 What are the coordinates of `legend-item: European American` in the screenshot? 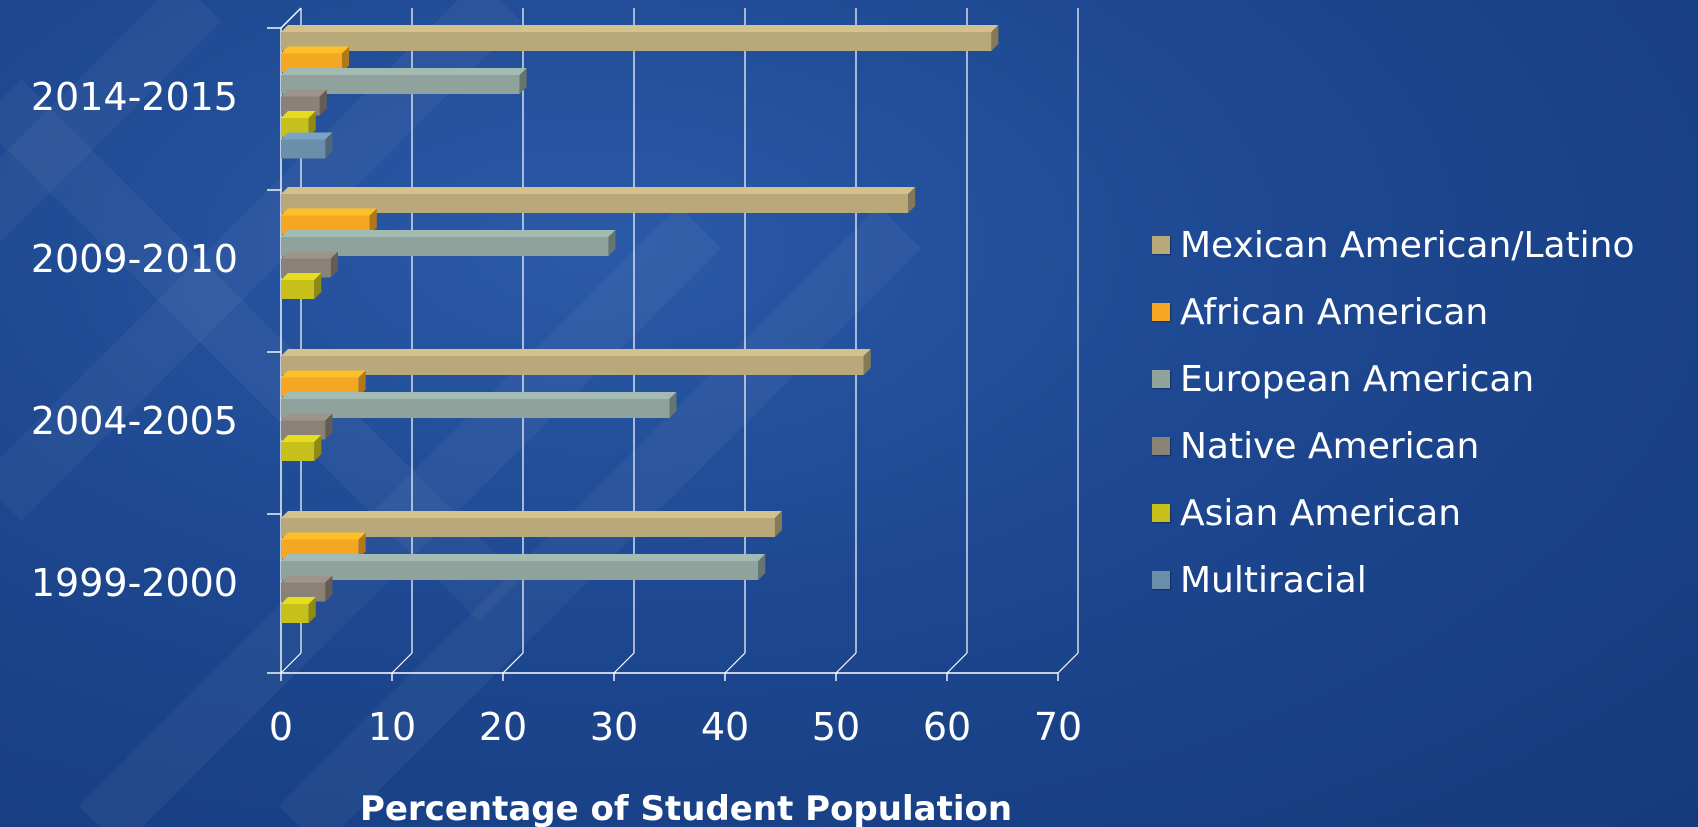 It's located at (1393, 379).